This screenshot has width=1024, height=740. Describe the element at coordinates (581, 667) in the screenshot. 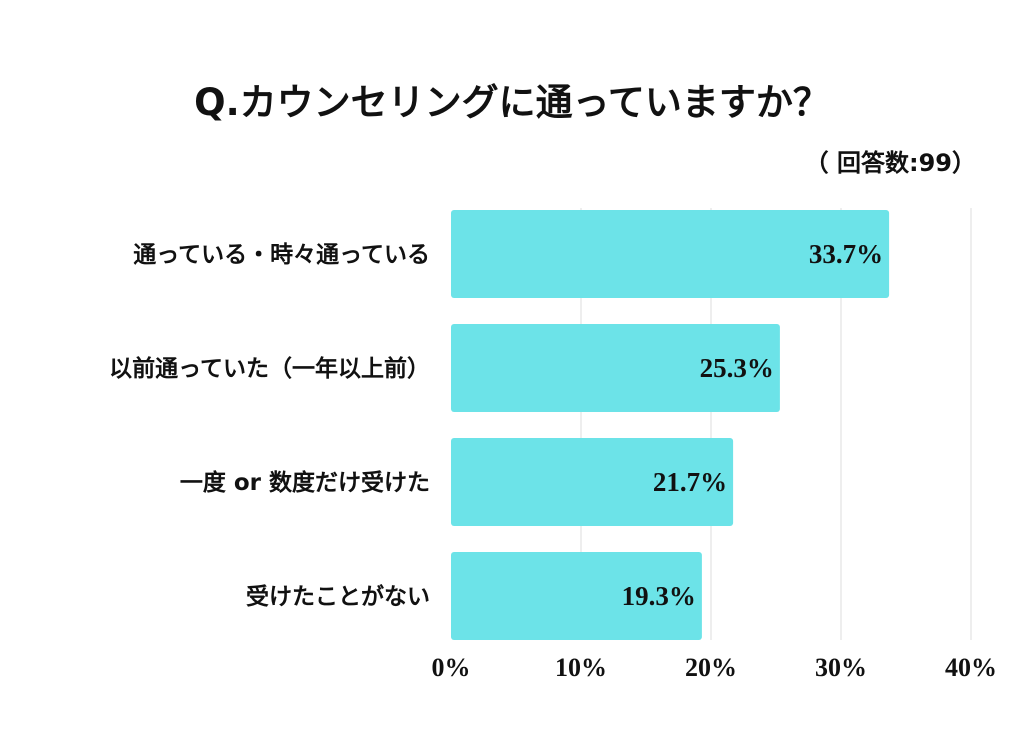

I see `x-tick-label: 10%` at that location.